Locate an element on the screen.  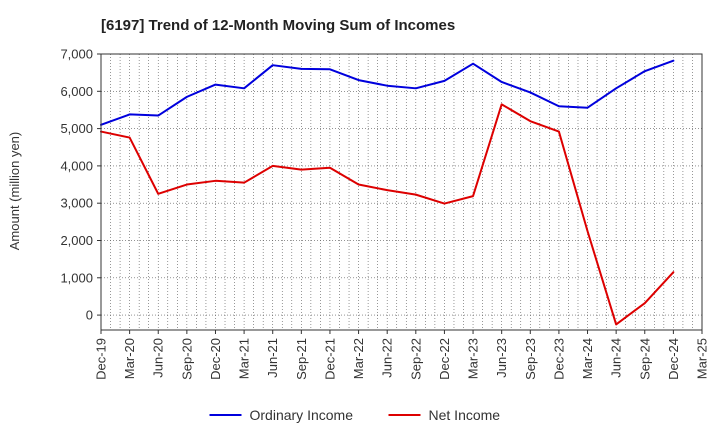
x-tick-label: Mar-24 is located at coordinates (587, 358).